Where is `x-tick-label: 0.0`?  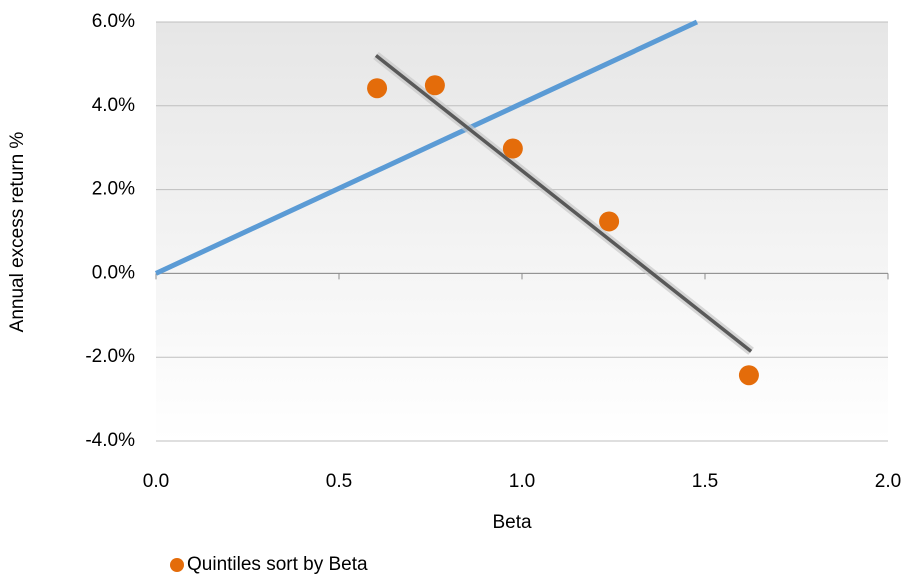
x-tick-label: 0.0 is located at coordinates (156, 481).